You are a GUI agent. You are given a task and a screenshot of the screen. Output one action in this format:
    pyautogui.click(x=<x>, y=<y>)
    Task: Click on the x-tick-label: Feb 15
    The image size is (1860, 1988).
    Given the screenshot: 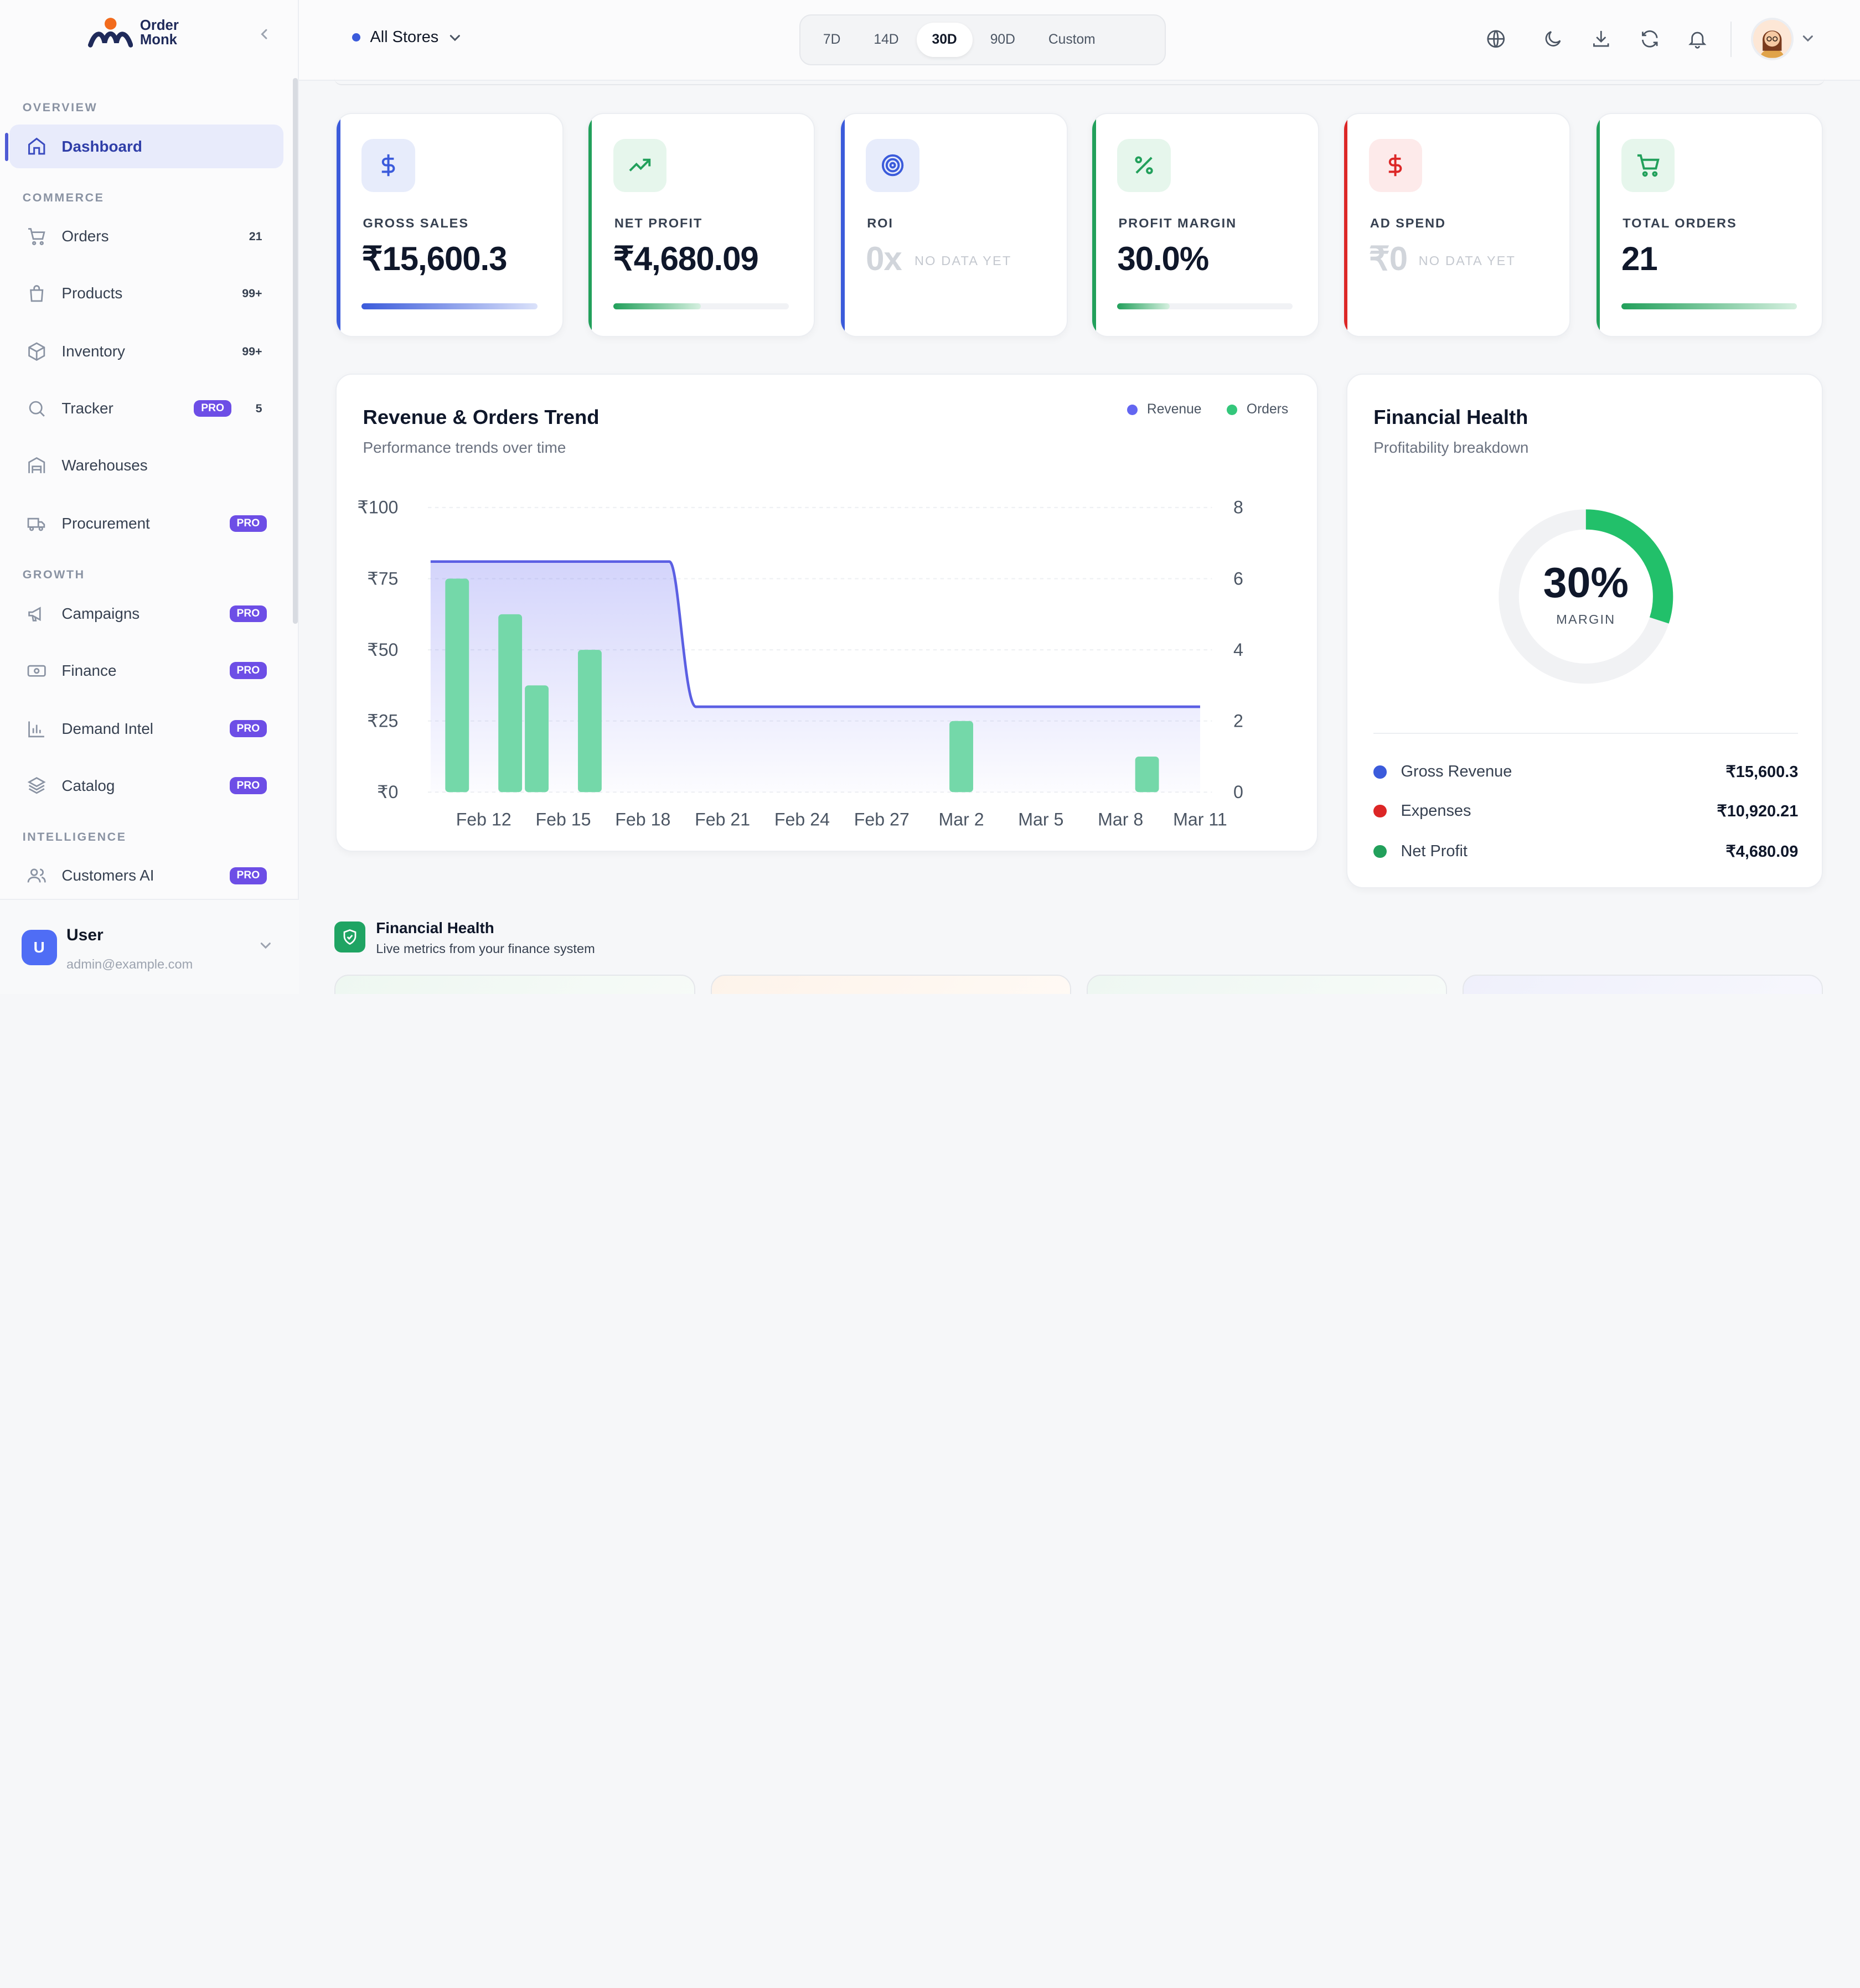 What is the action you would take?
    pyautogui.click(x=563, y=819)
    